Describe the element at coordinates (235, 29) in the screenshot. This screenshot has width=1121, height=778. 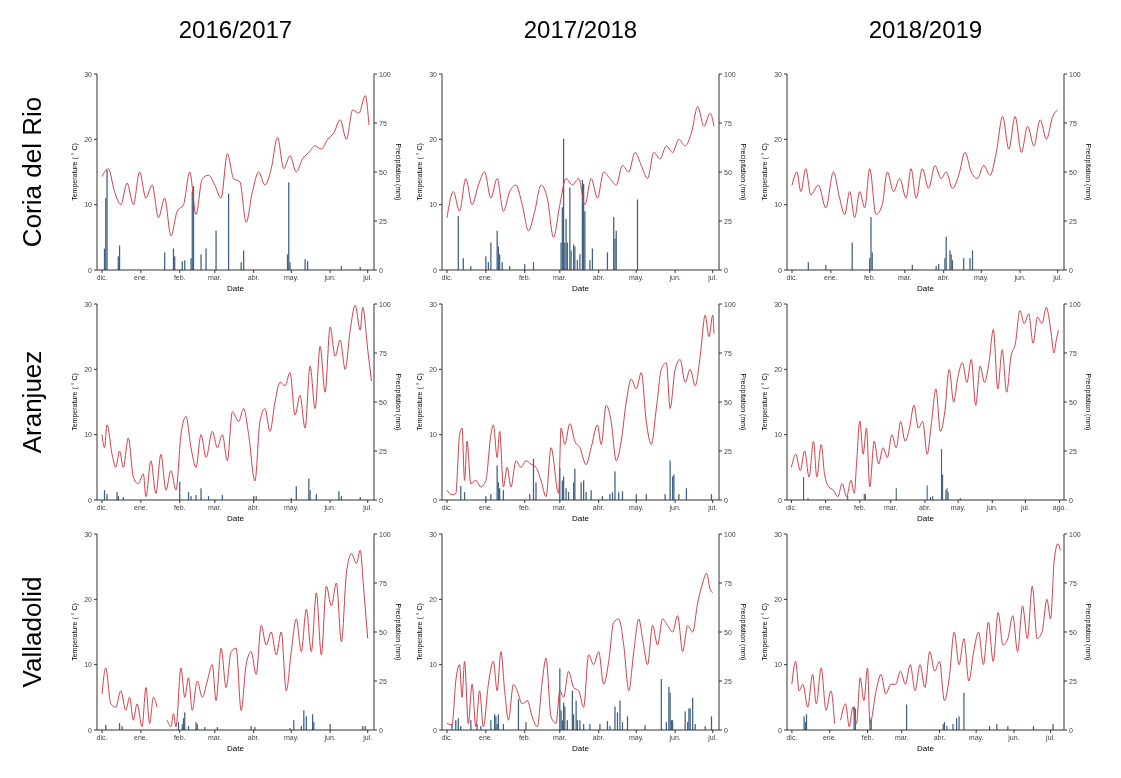
I see `chart-title: 2016/2017` at that location.